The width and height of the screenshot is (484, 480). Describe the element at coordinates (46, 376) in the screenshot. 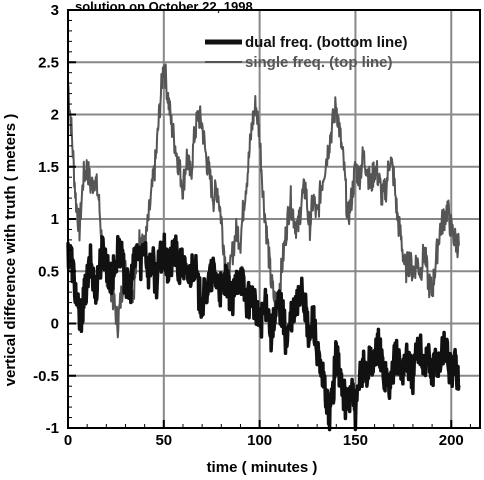

I see `y-tick-label: -0.5` at that location.